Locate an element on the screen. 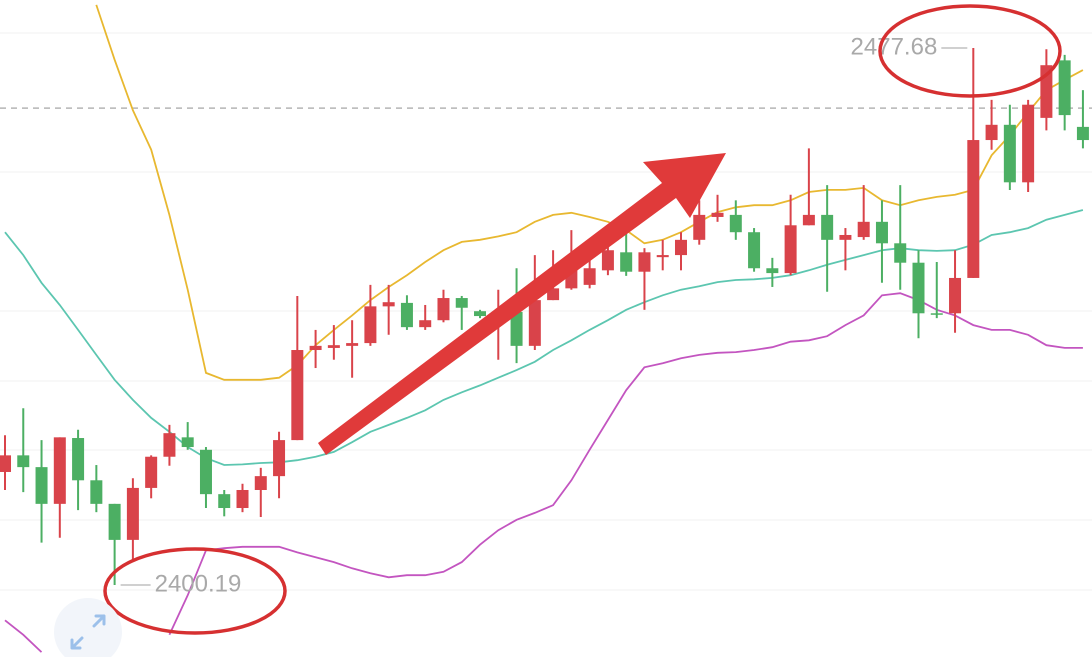  low-highlight is located at coordinates (195, 591).